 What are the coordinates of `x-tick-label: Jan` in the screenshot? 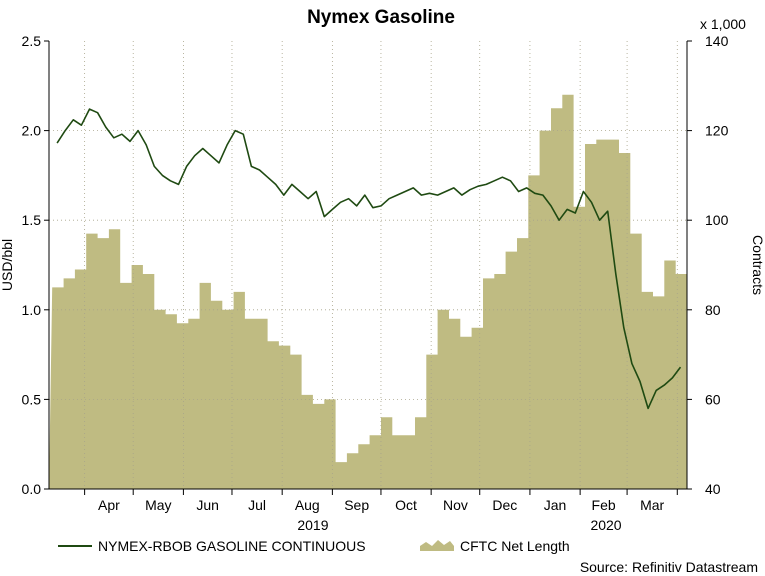 It's located at (555, 505).